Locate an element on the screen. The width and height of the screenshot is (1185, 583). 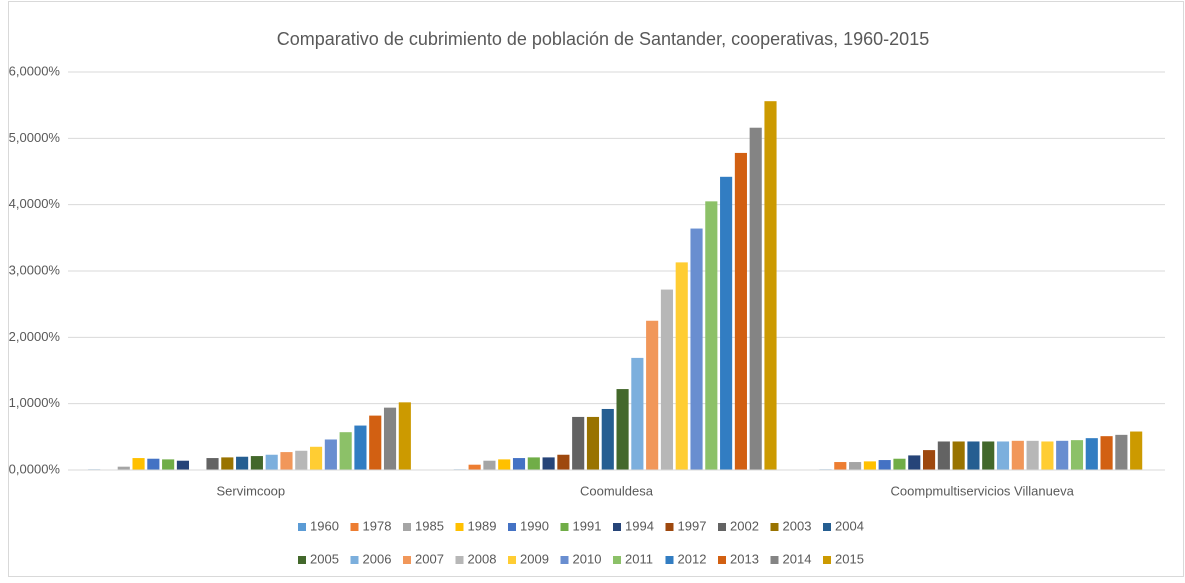
legend-label: 2013 is located at coordinates (744, 558).